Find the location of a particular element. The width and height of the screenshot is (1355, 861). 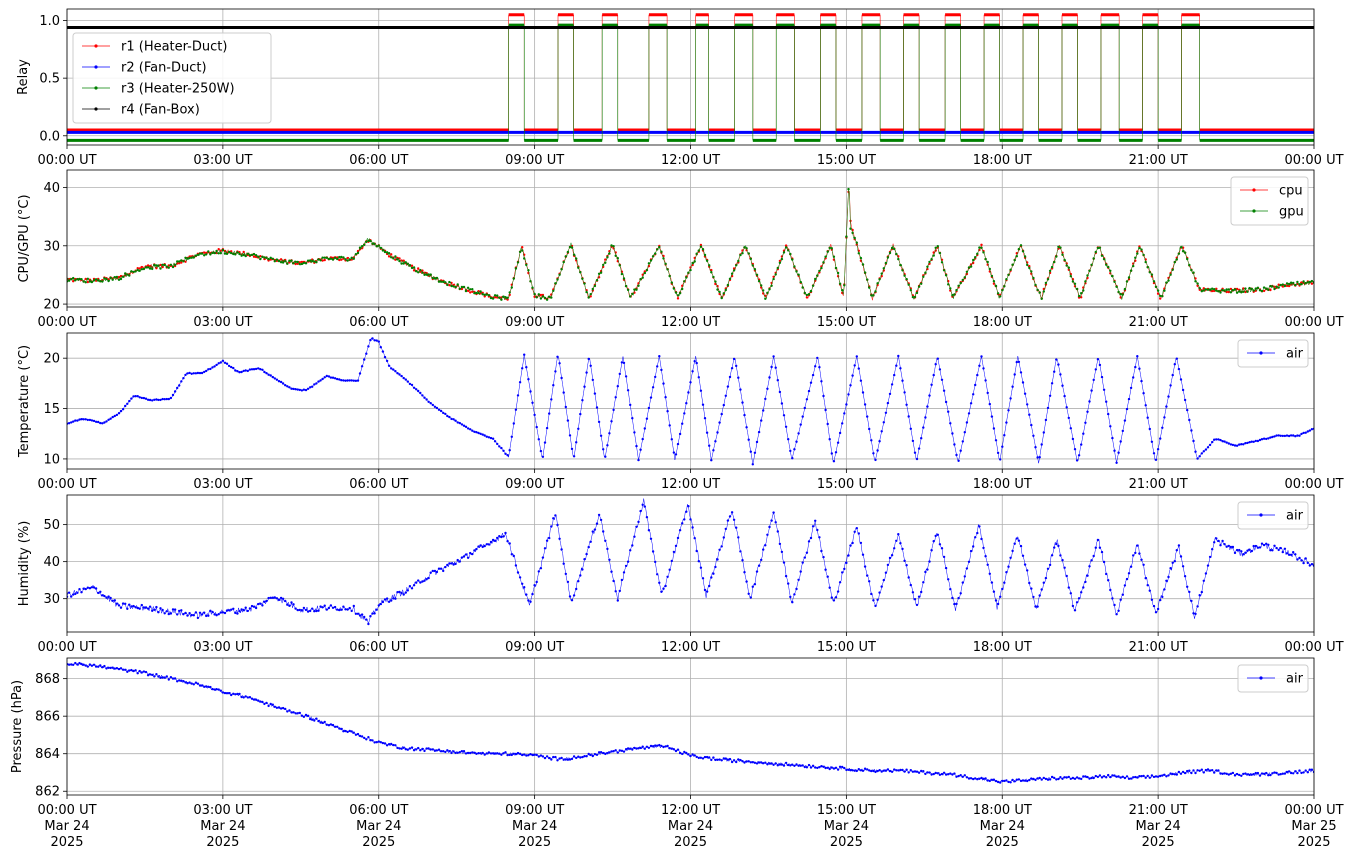

x-tick-label: 15:00 UT is located at coordinates (846, 160).